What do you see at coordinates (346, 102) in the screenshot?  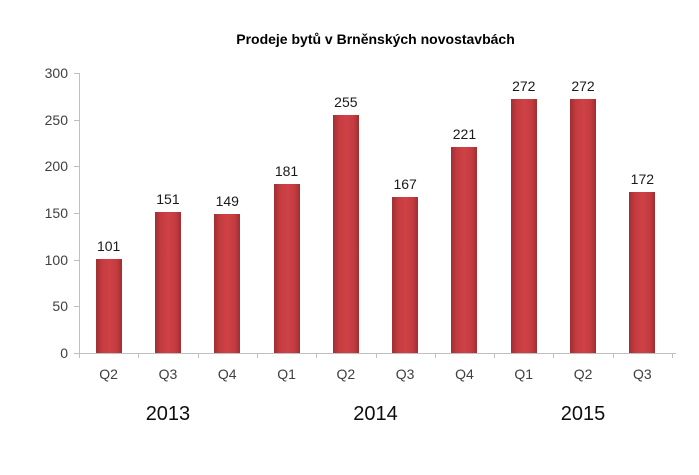 I see `bar-value-label: 255` at bounding box center [346, 102].